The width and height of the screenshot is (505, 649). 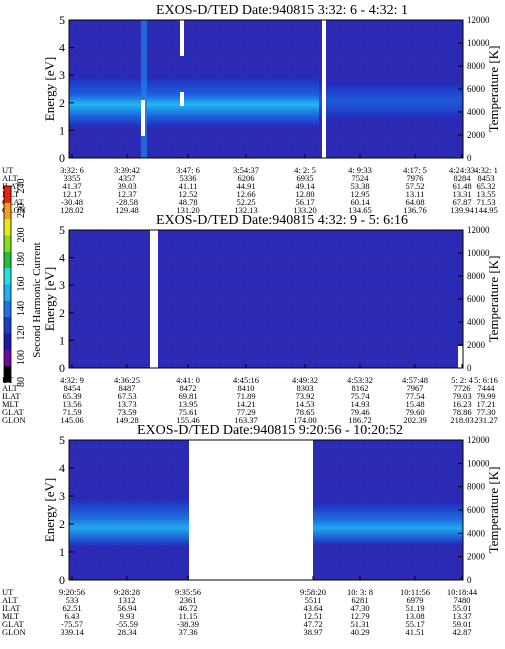 I want to click on ephem-cell: 7444, so click(x=487, y=388).